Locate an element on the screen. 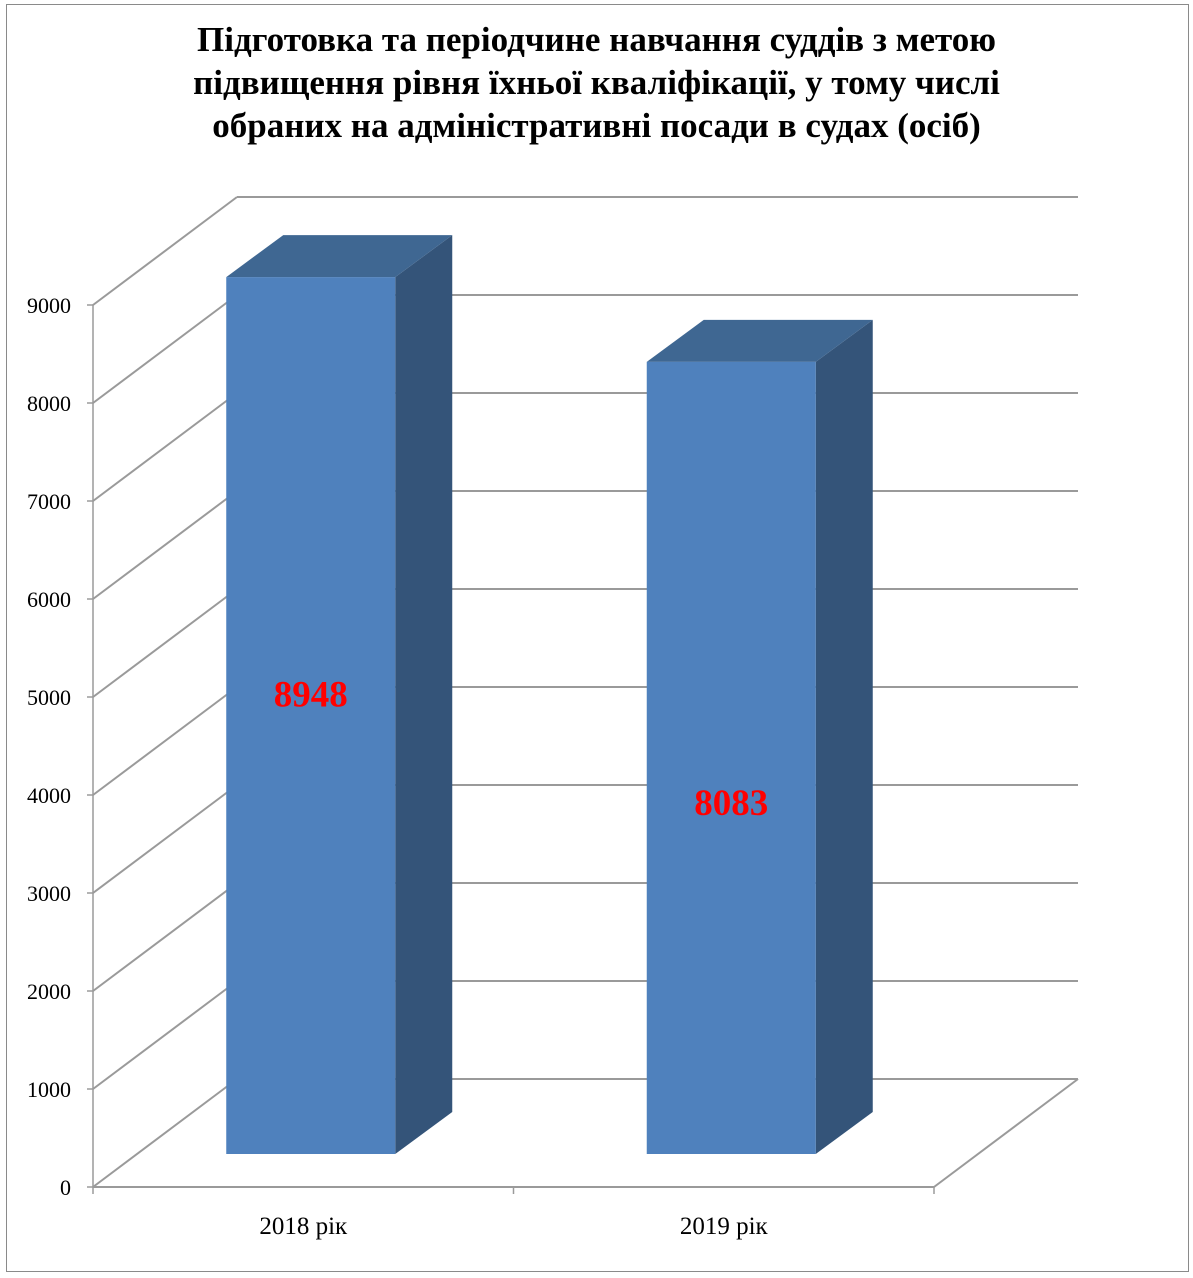 The width and height of the screenshot is (1193, 1278). y-tick-label: 4000 is located at coordinates (49, 795).